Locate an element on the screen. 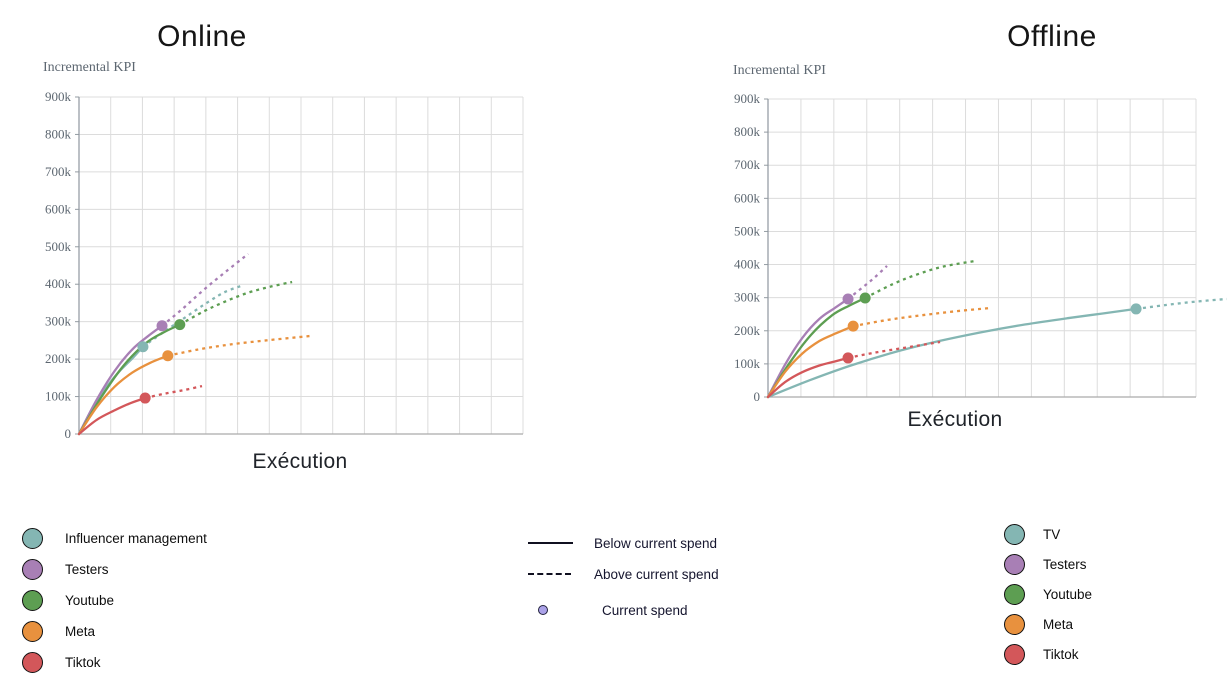 Image resolution: width=1232 pixels, height=686 pixels. legend-label: Influencer management is located at coordinates (136, 538).